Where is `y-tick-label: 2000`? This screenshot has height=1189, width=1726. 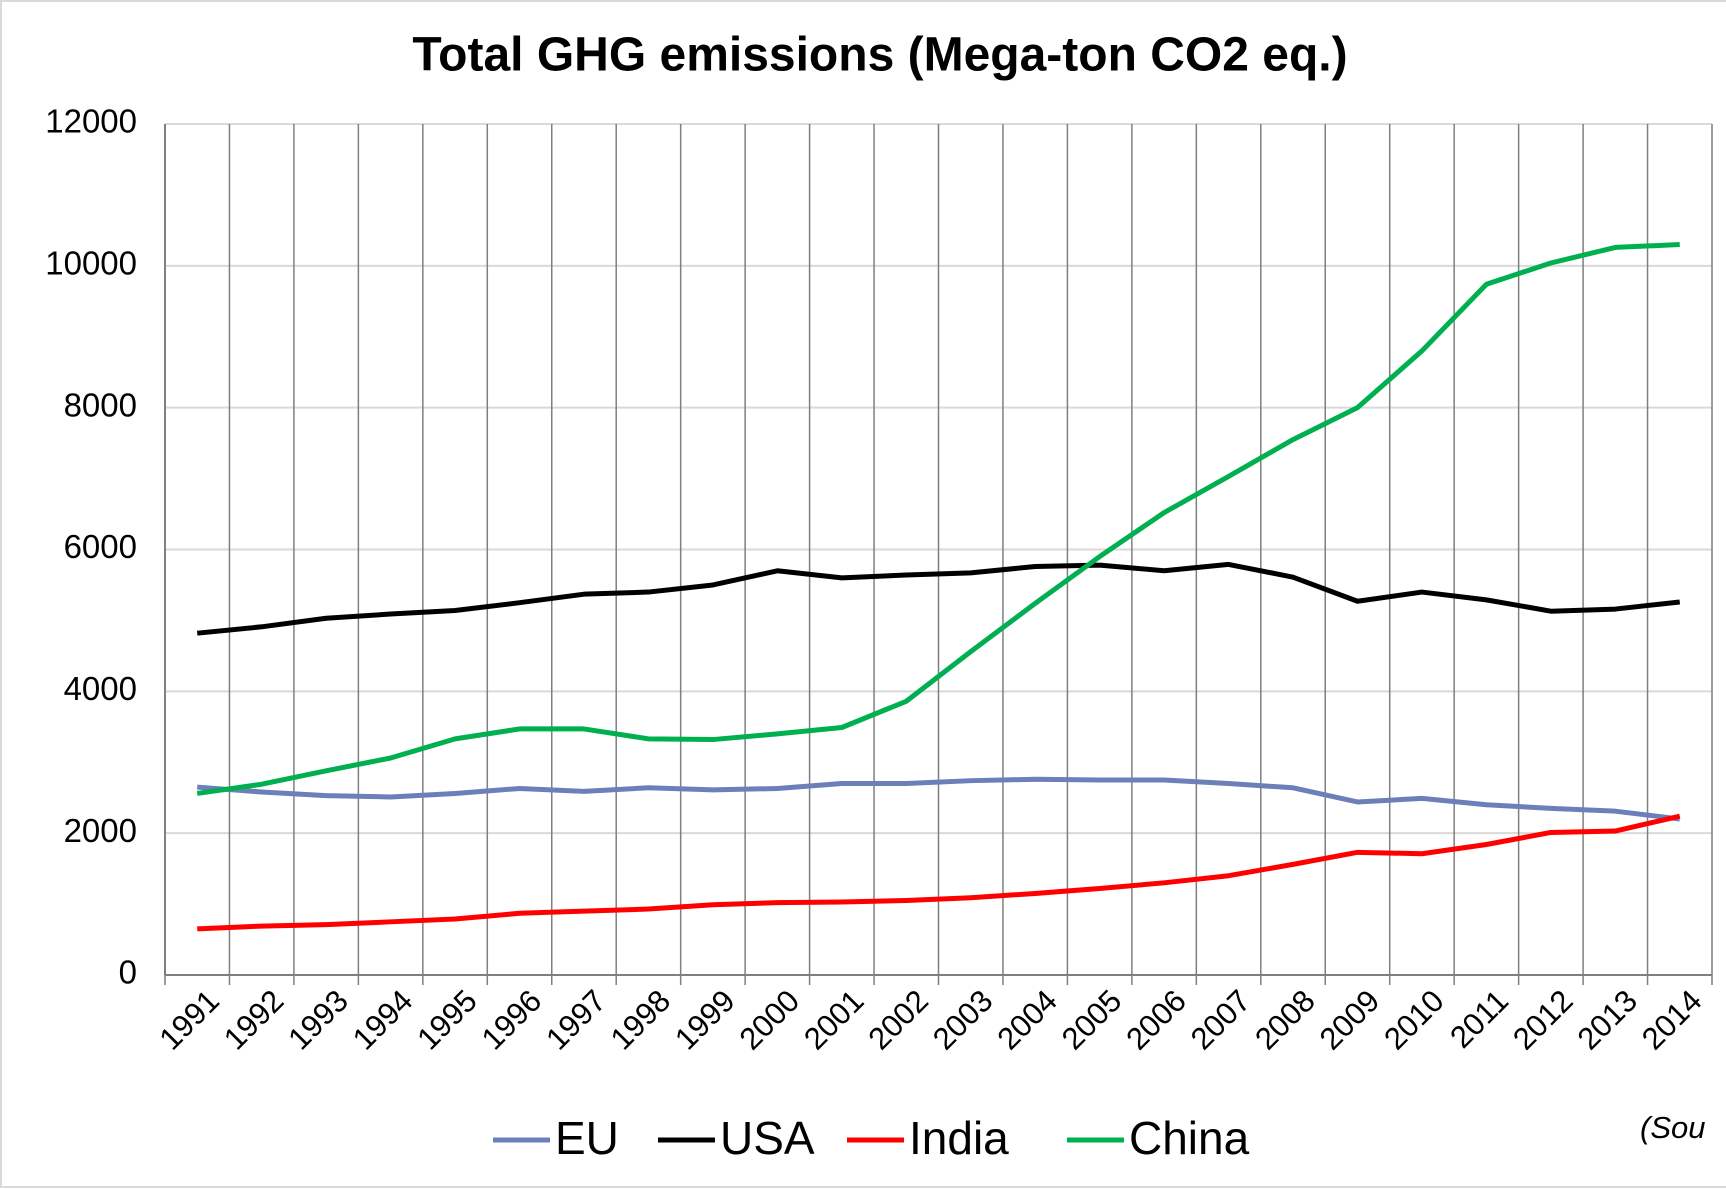 y-tick-label: 2000 is located at coordinates (100, 830).